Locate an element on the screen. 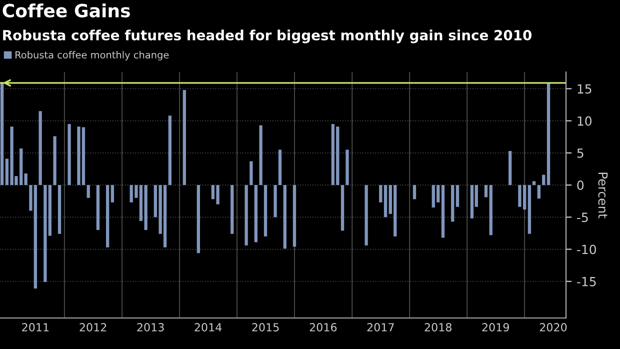  chart-title: Coffee Gains is located at coordinates (66, 10).